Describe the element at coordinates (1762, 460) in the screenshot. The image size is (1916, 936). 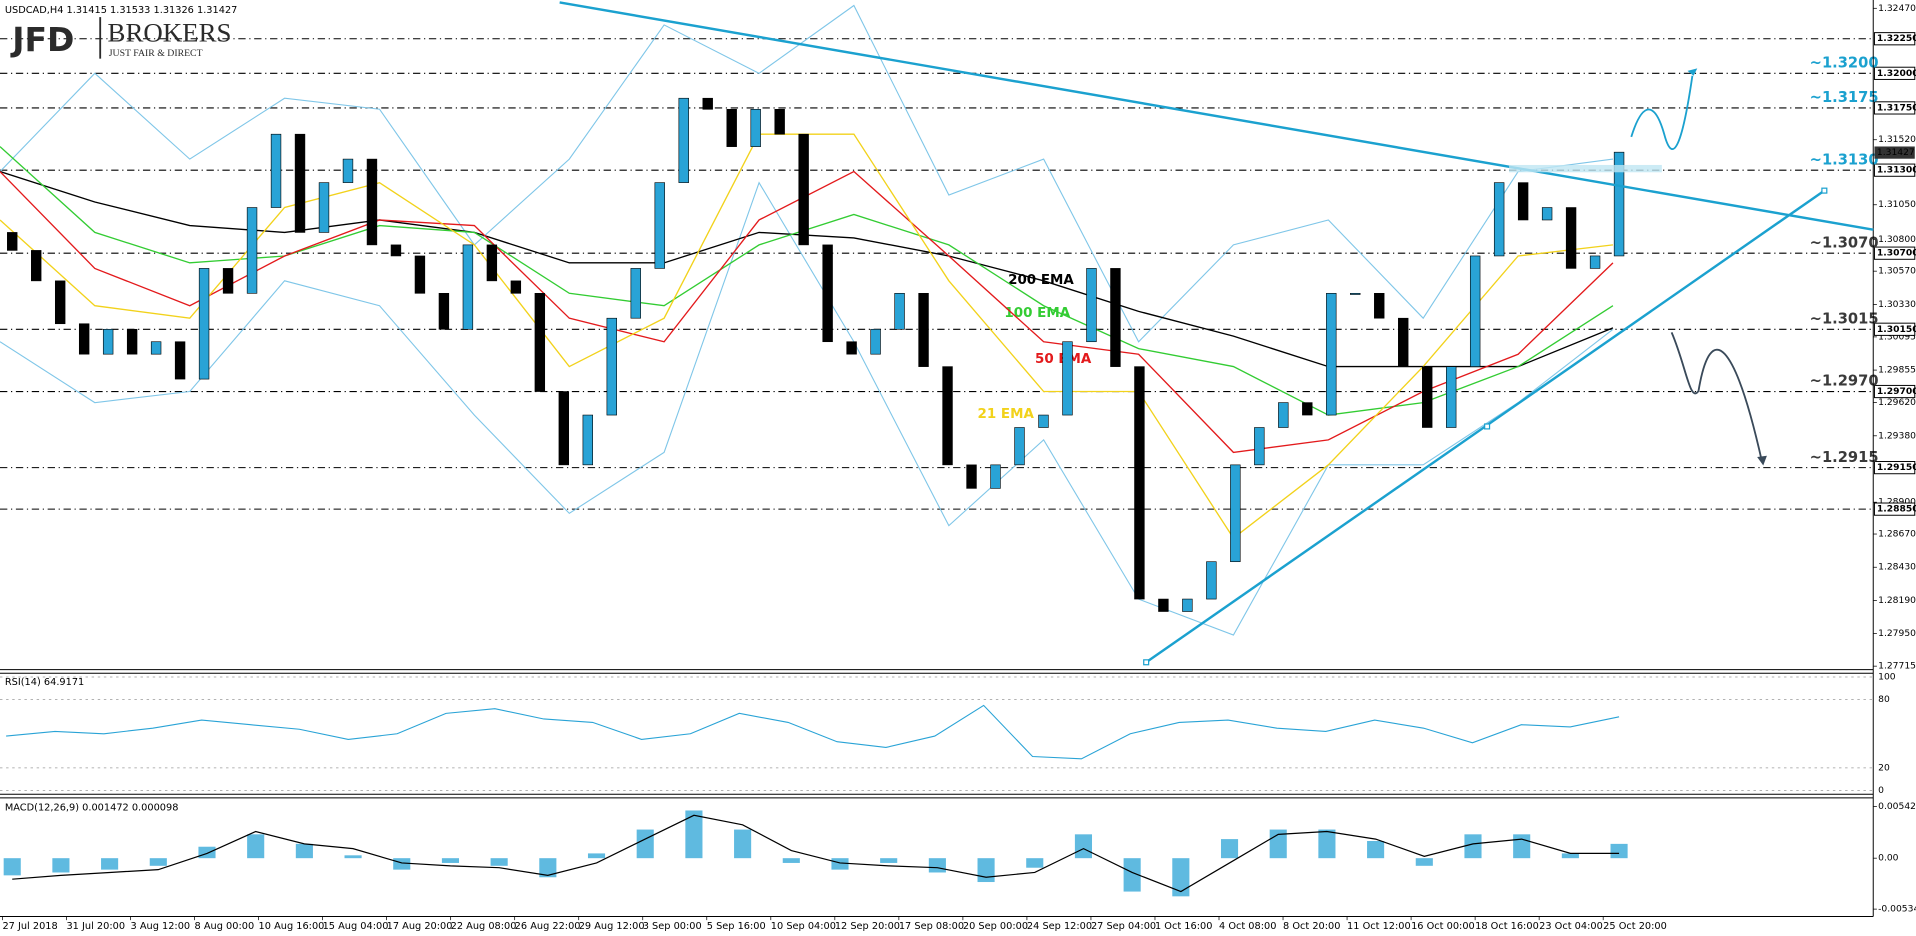
I see `arrow-head` at that location.